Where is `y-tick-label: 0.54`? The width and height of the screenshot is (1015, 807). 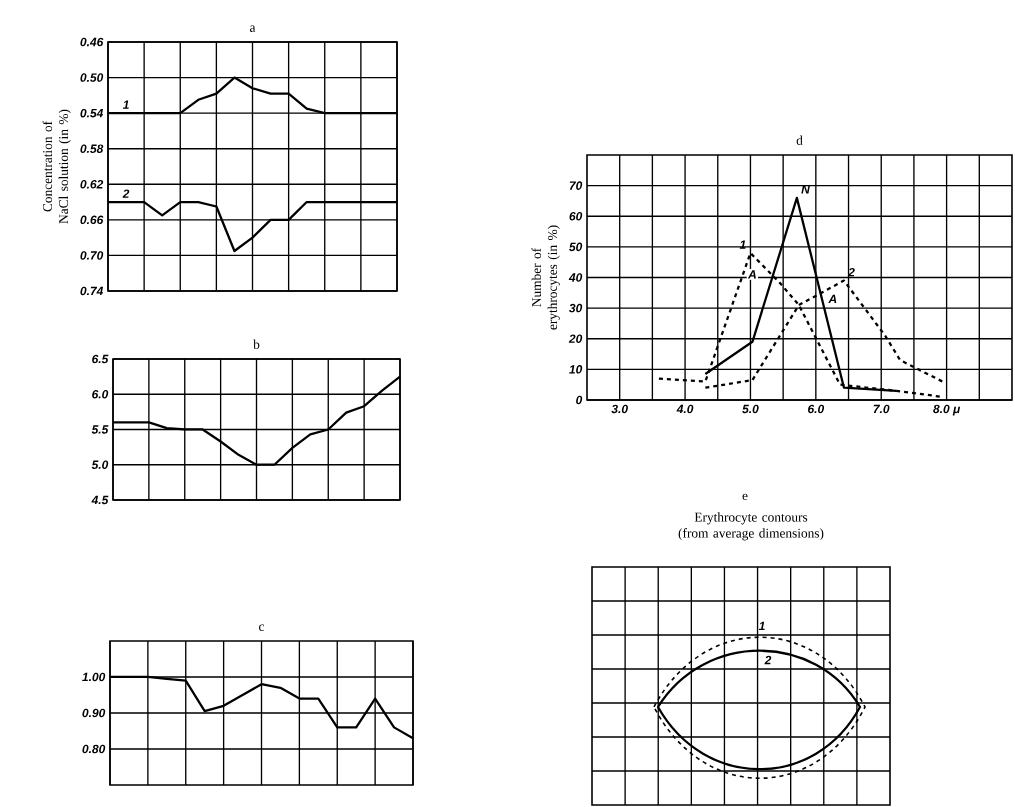 y-tick-label: 0.54 is located at coordinates (92, 113).